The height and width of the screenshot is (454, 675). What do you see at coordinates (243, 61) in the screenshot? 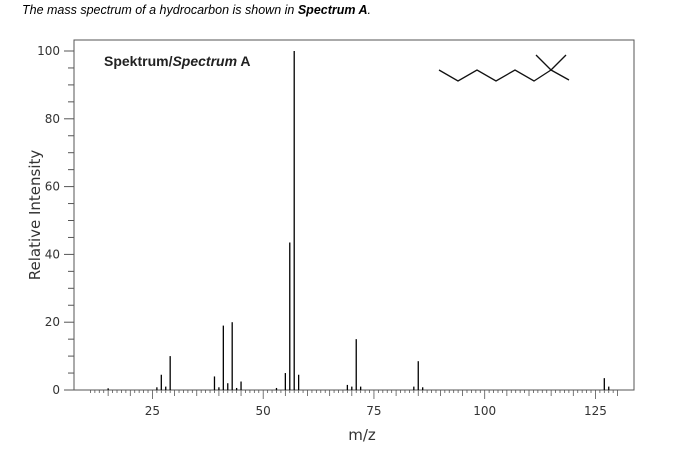
I see `chart-title-suffix: A` at bounding box center [243, 61].